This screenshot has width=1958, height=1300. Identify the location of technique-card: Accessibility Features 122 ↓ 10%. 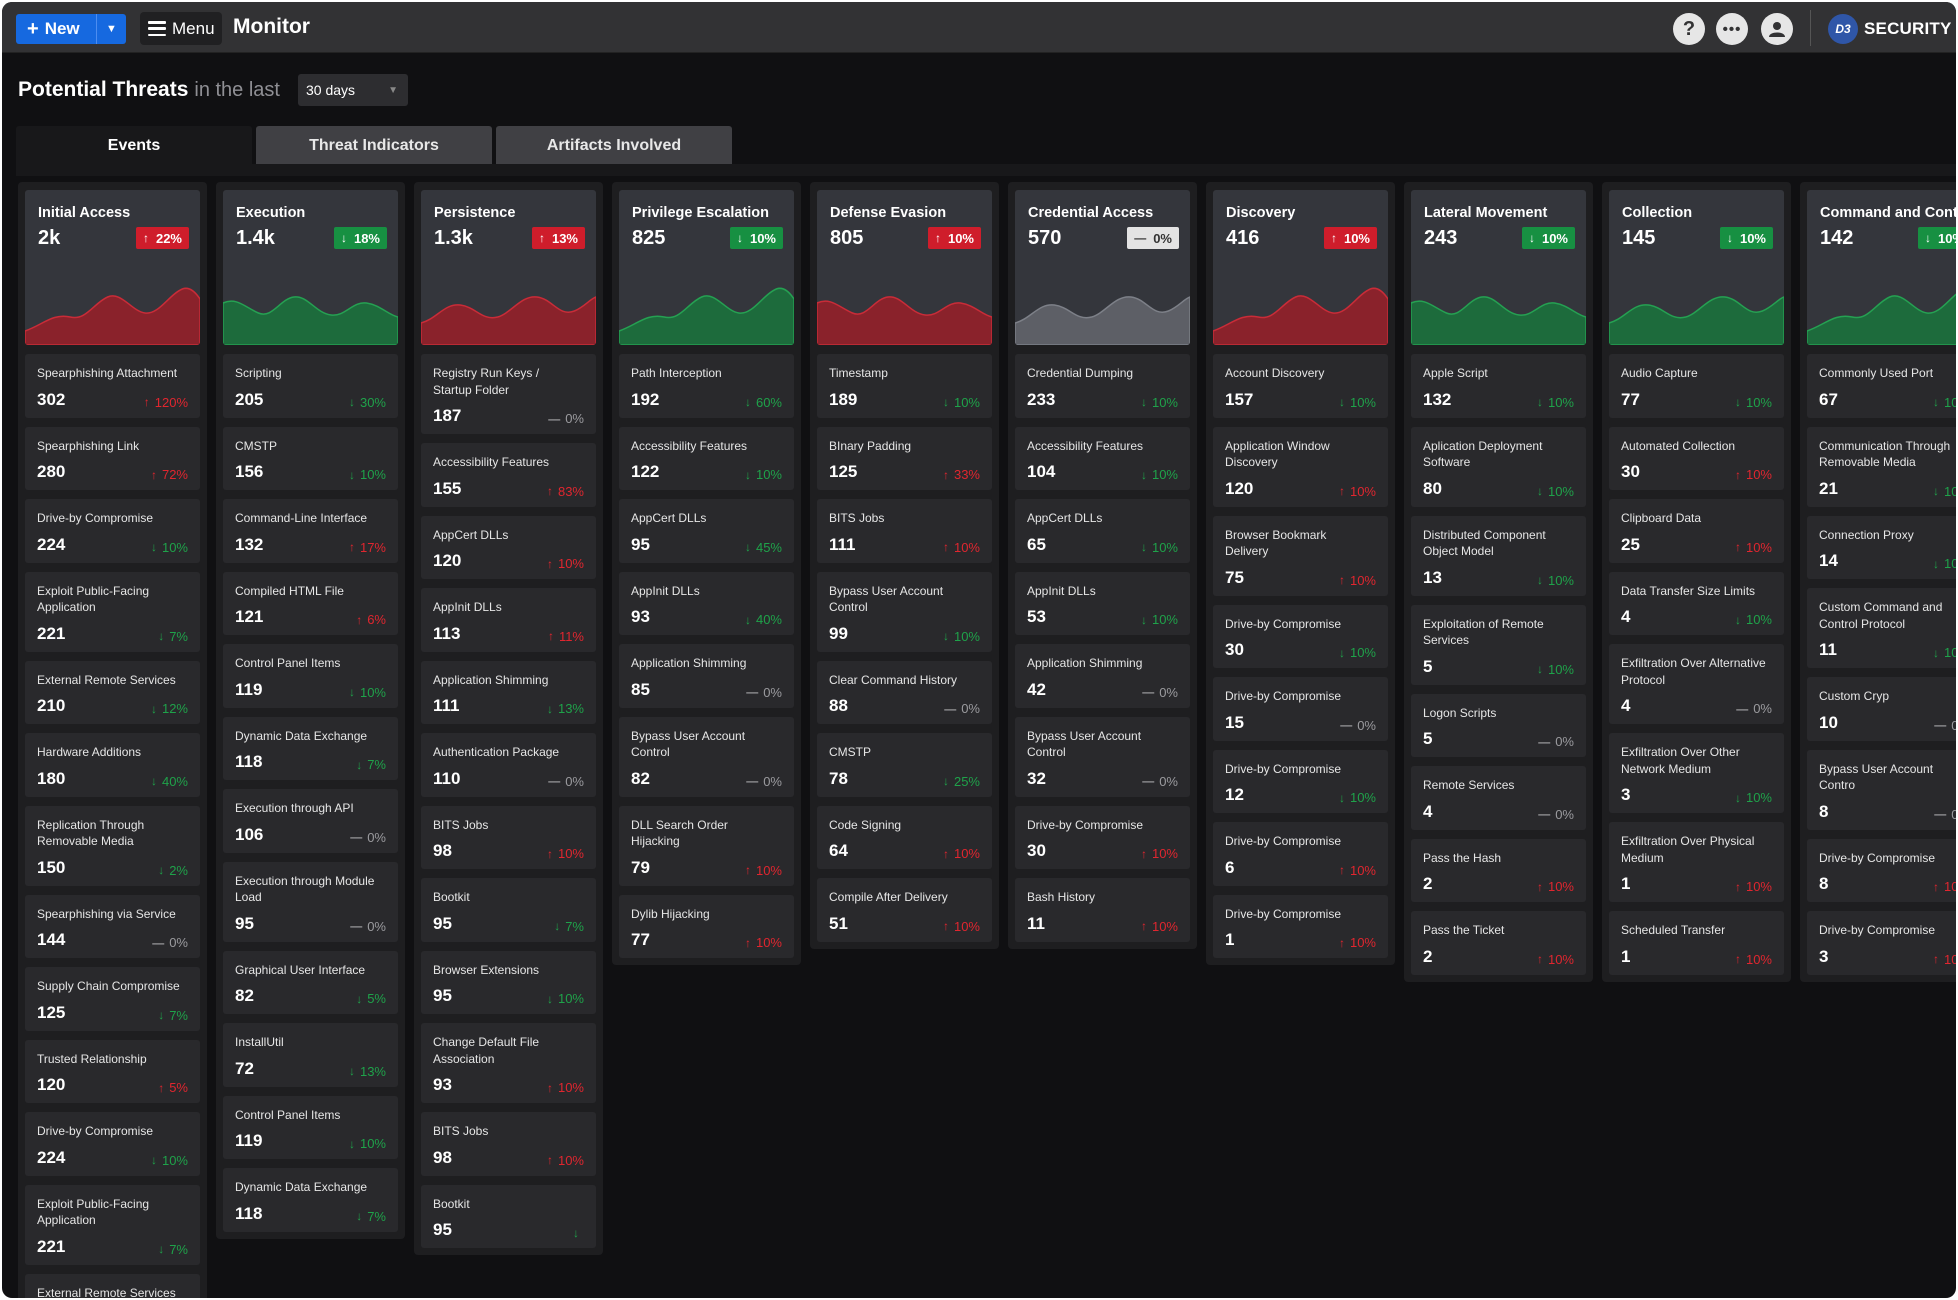
(706, 458).